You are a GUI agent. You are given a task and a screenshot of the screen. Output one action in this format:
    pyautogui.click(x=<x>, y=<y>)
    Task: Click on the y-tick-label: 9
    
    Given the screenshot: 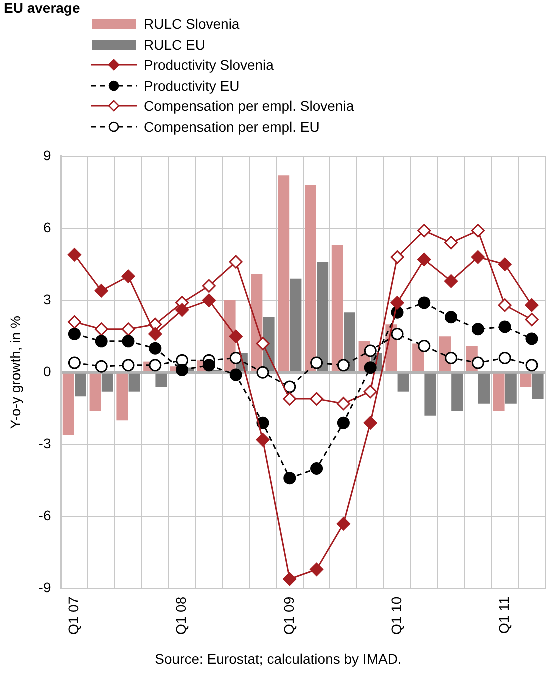 What is the action you would take?
    pyautogui.click(x=47, y=155)
    